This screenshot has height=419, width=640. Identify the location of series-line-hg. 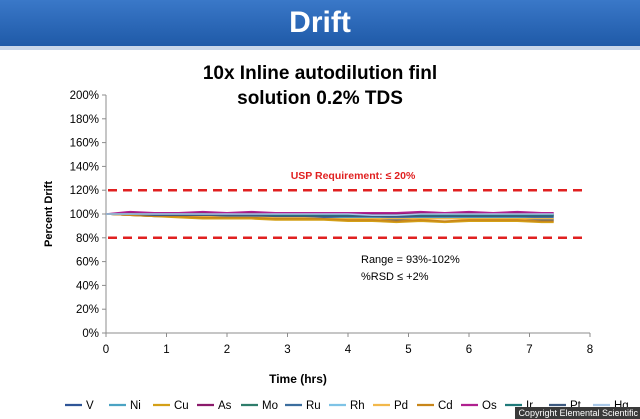
(330, 214).